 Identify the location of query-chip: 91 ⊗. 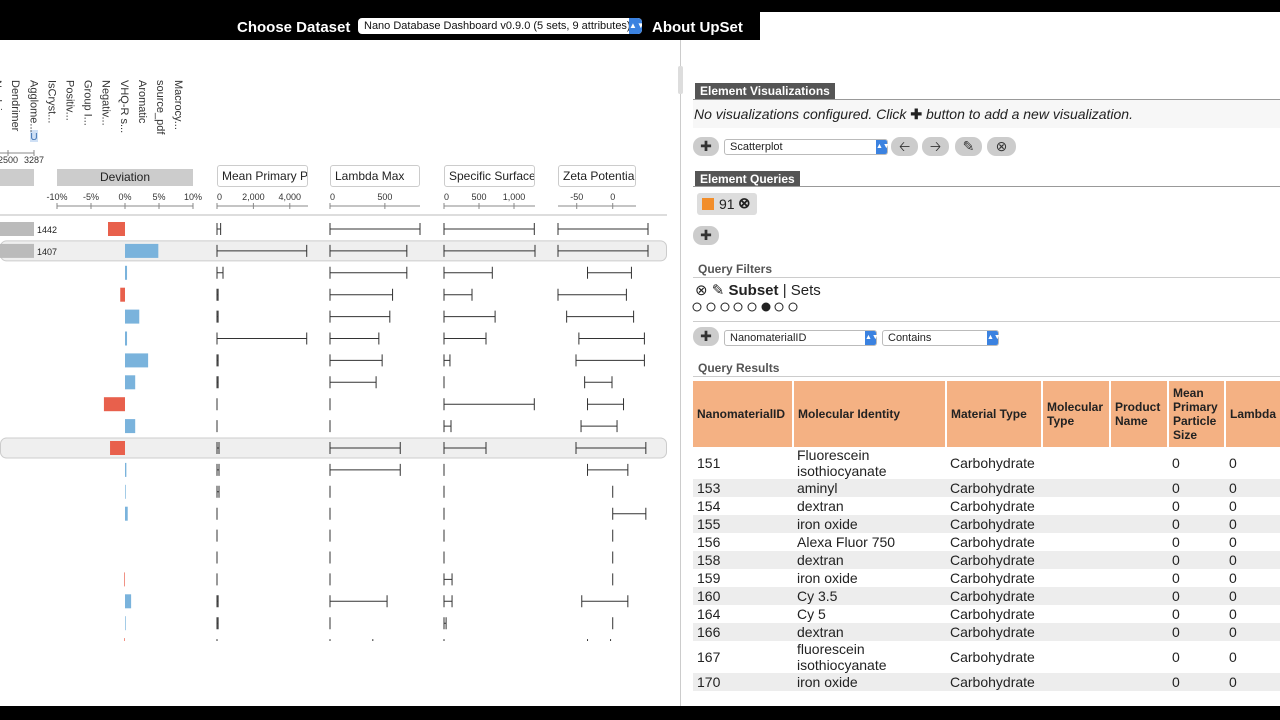
(727, 204).